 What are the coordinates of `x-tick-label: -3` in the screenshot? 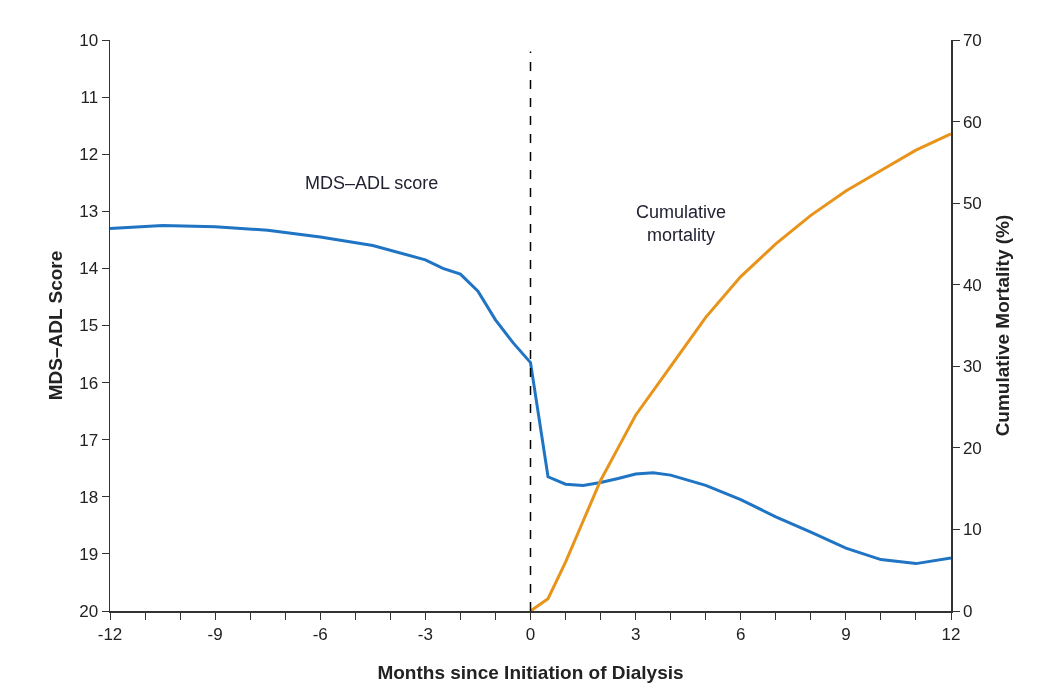 It's located at (425, 634).